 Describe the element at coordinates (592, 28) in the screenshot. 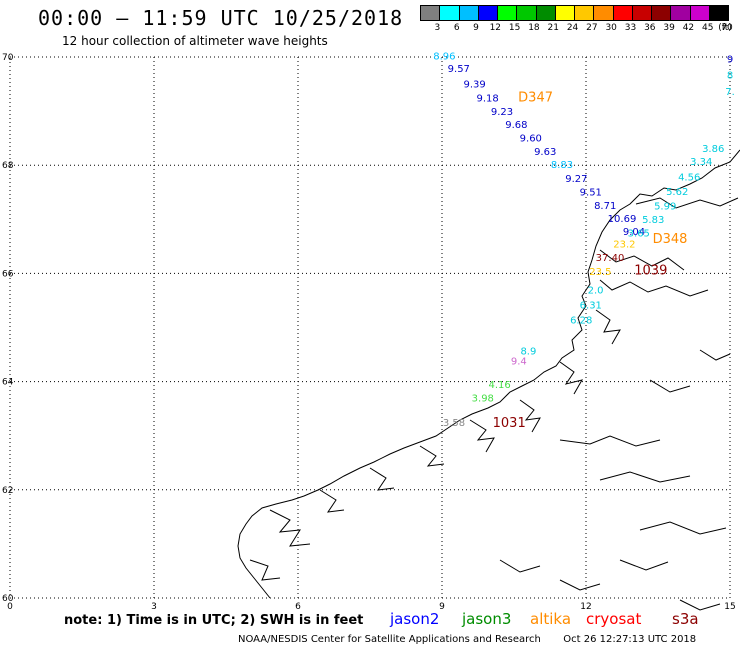

I see `color-scale-label: 27` at that location.